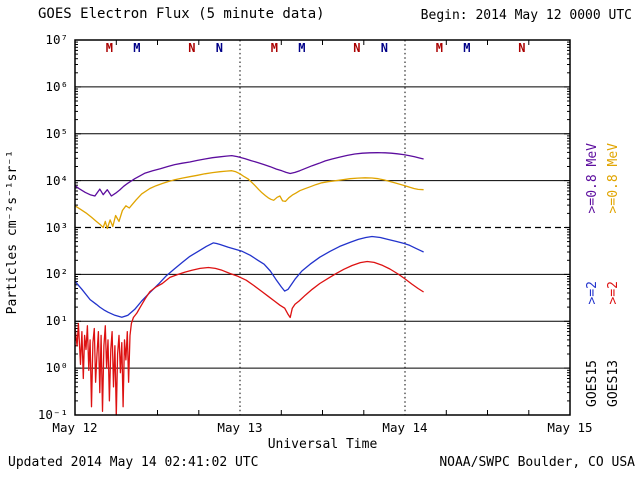 The image size is (640, 480). I want to click on y-tick-label: 10³, so click(56, 227).